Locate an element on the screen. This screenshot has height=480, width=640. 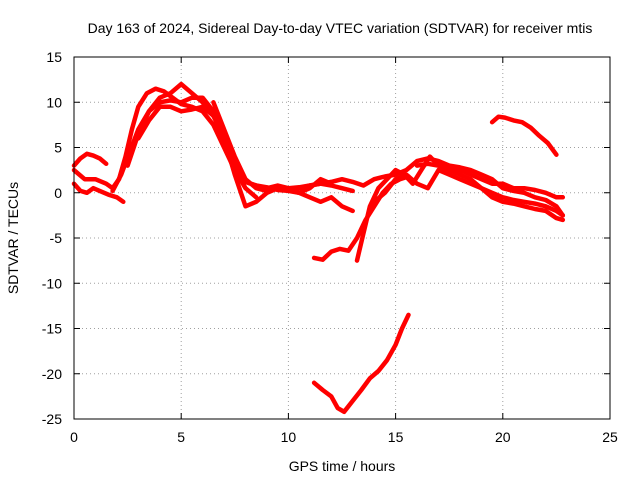
y-tick-label: -10 is located at coordinates (52, 283).